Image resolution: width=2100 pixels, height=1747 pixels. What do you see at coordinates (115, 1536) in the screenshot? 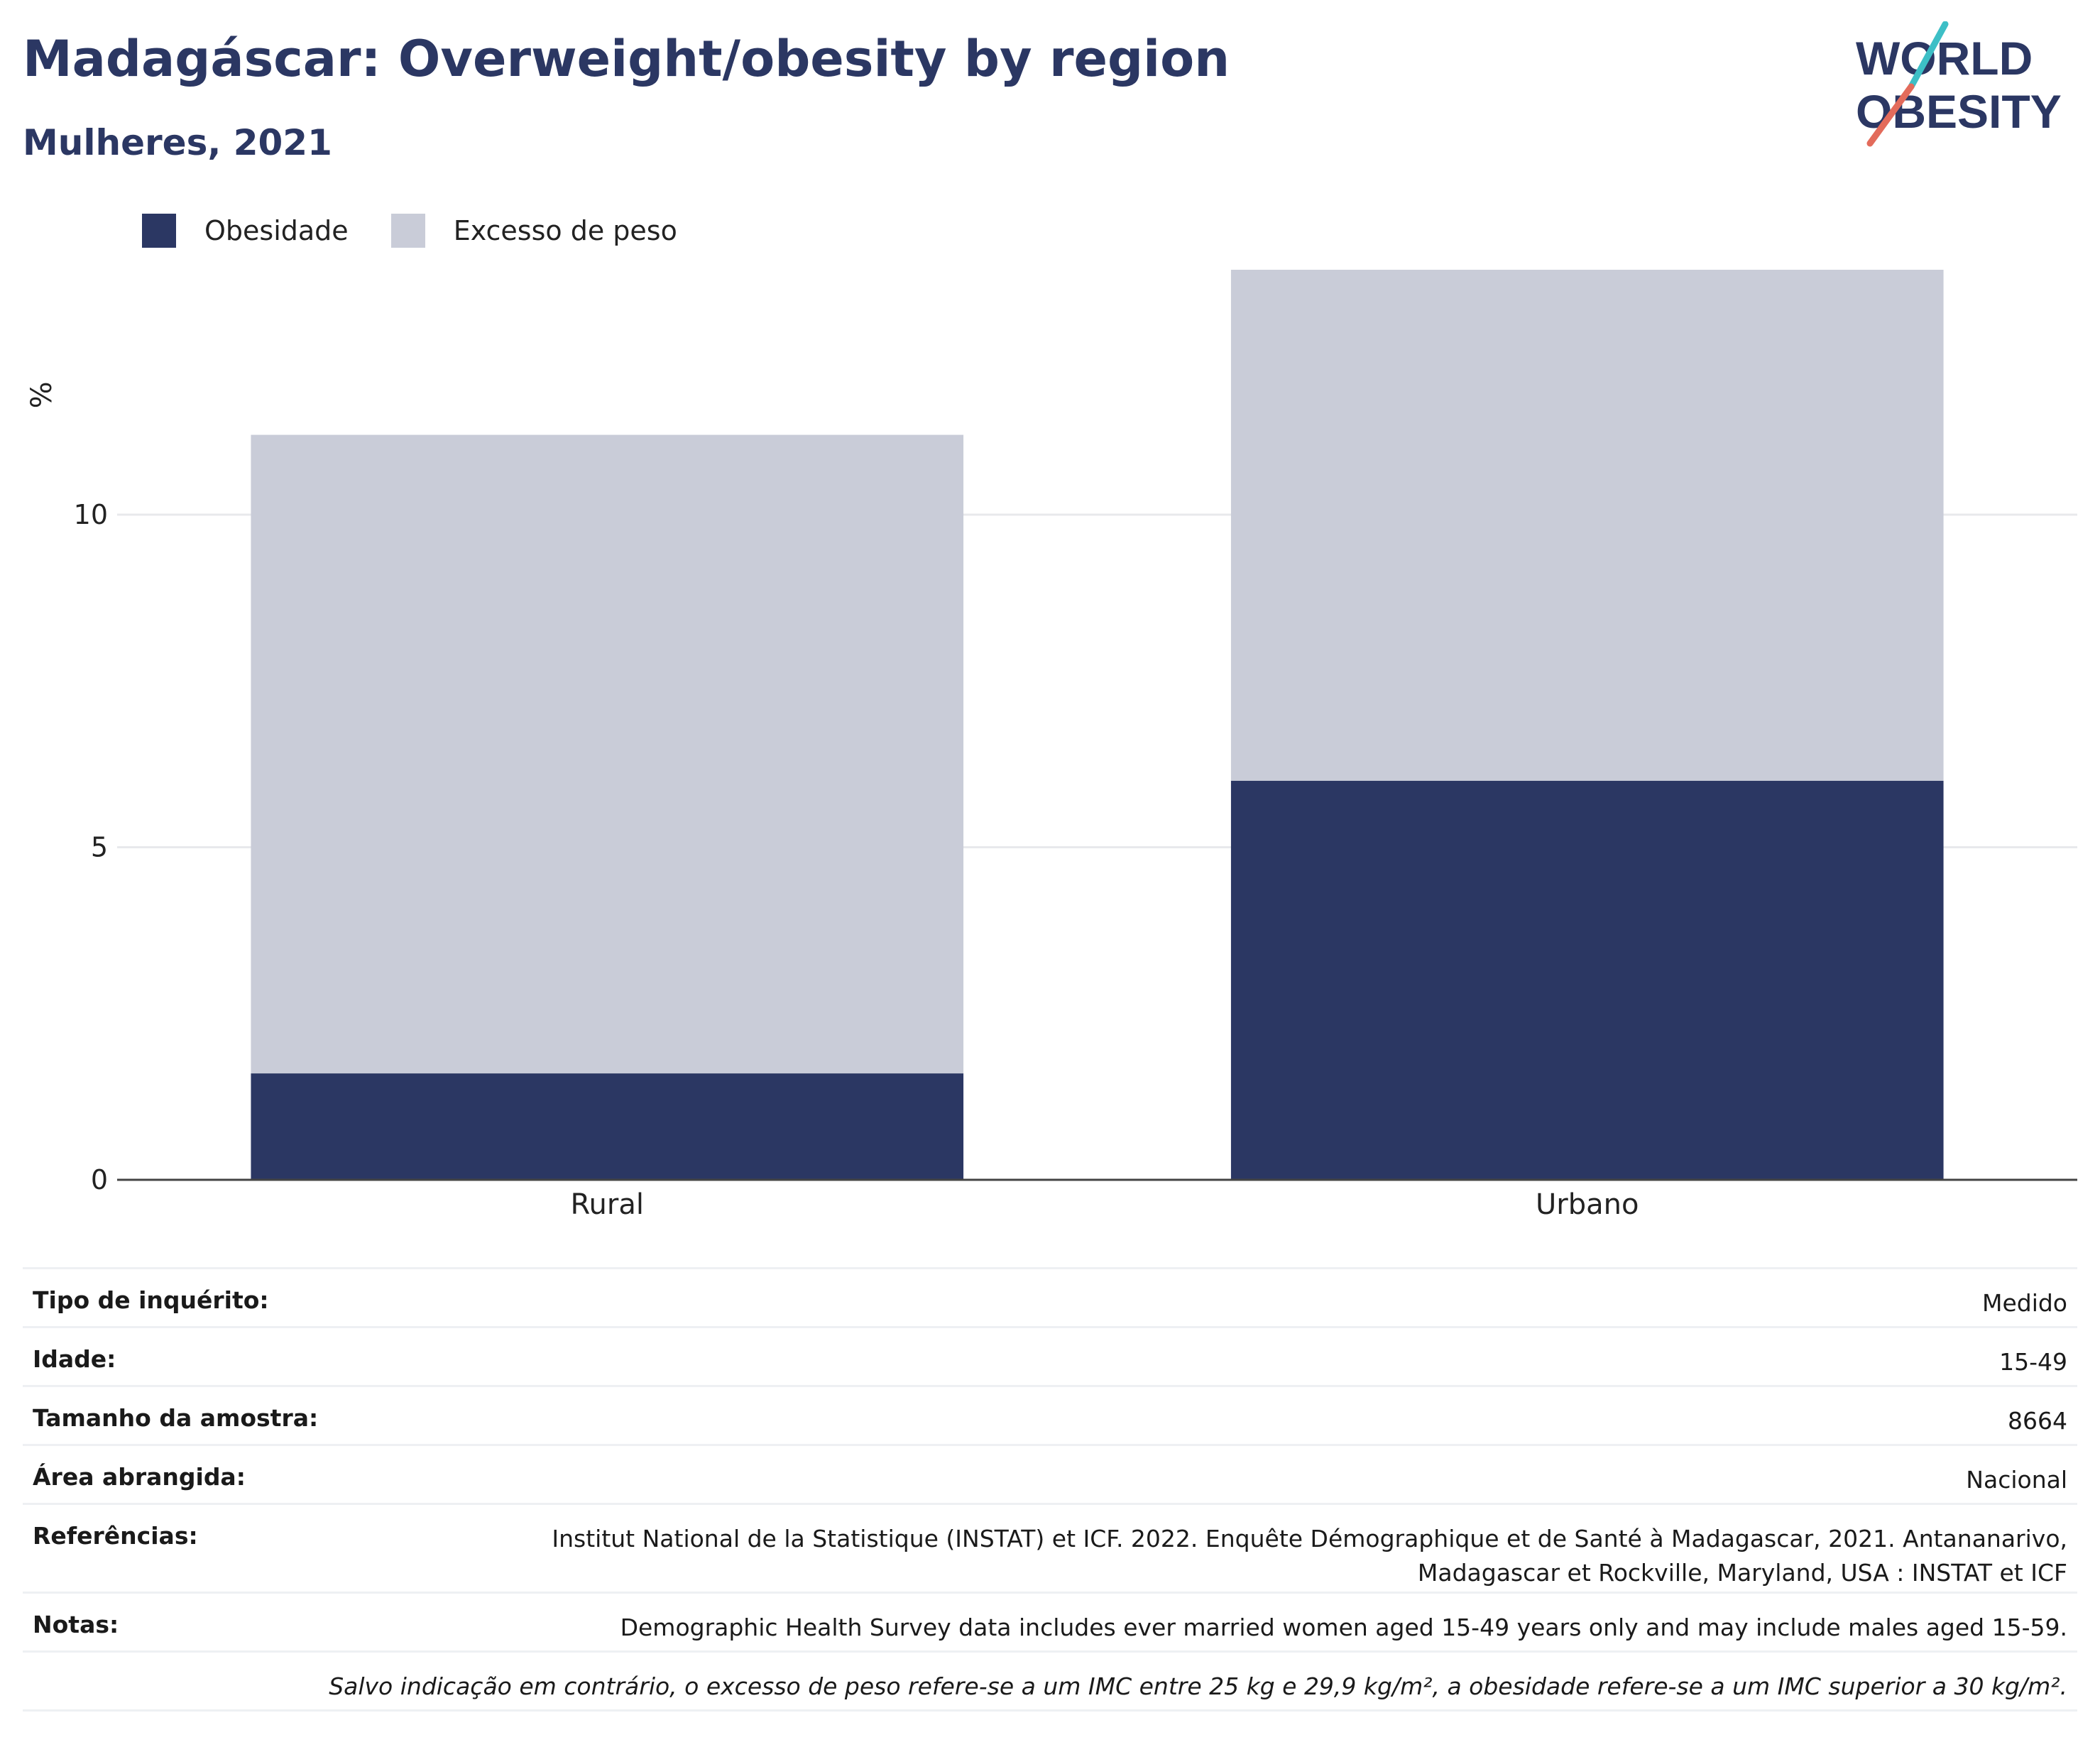
I see `info-key: Referências:` at bounding box center [115, 1536].